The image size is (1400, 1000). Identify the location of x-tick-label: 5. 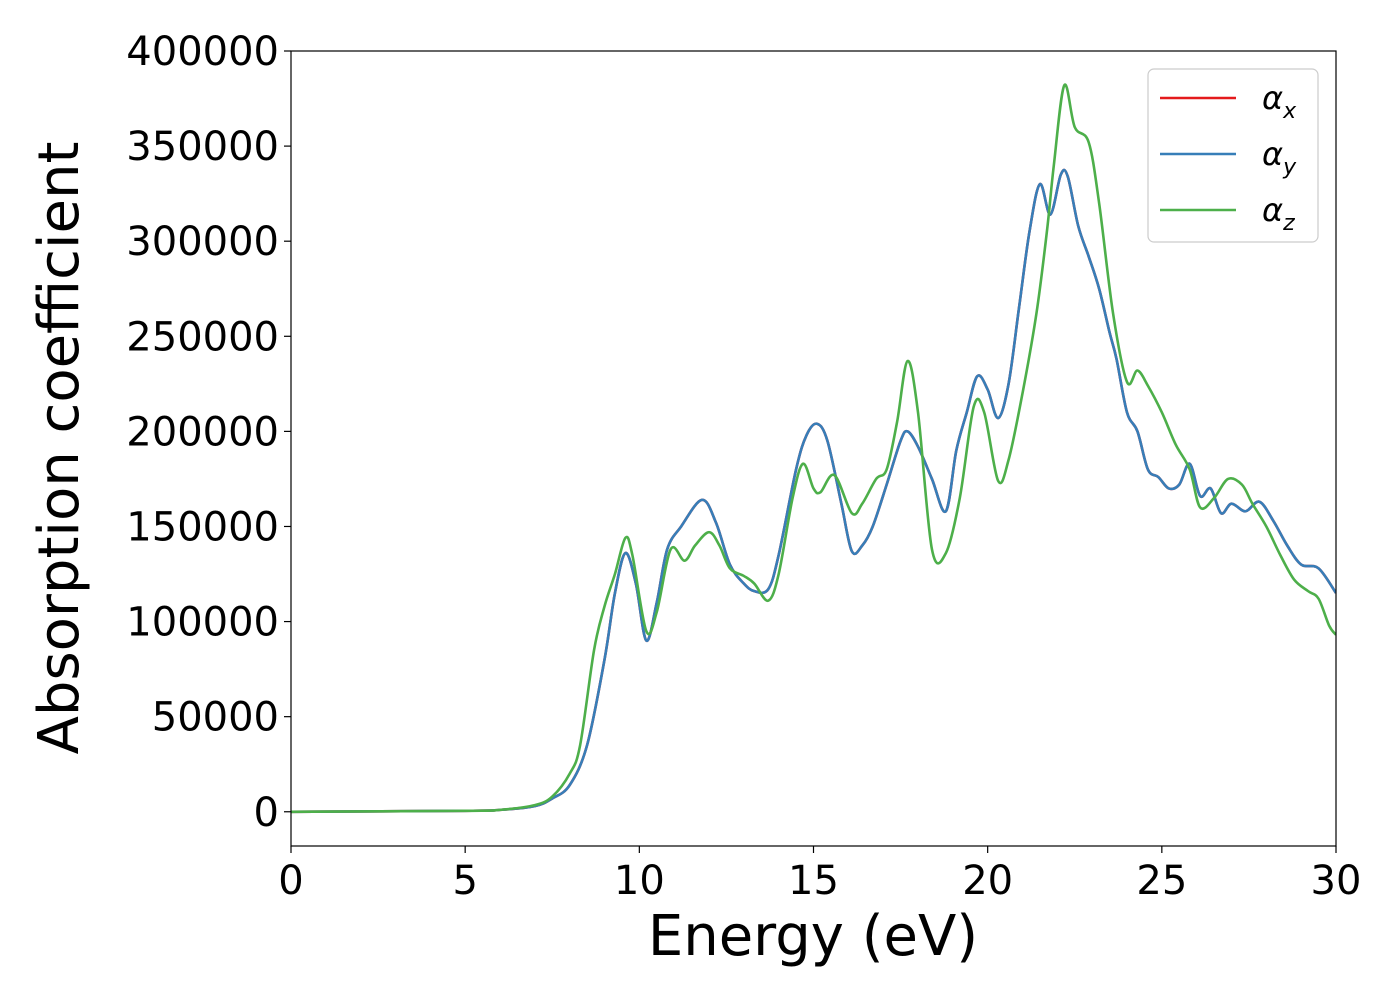
(464, 881).